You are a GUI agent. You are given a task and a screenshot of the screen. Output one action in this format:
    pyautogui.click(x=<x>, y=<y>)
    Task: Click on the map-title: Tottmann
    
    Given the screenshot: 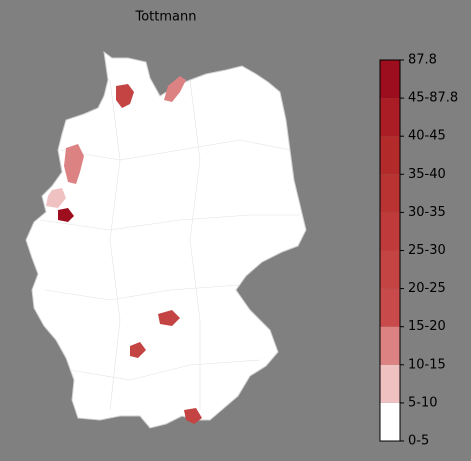 What is the action you would take?
    pyautogui.click(x=166, y=17)
    